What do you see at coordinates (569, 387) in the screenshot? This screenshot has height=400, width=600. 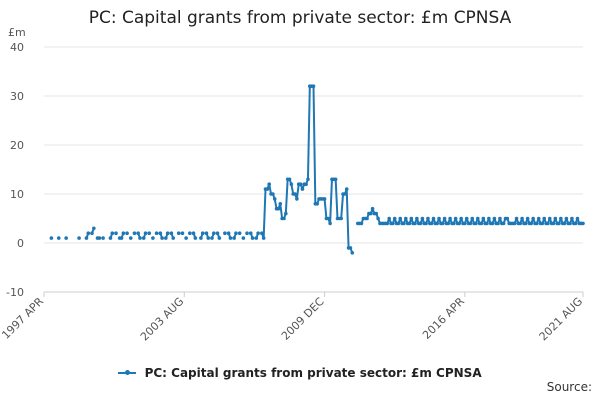 I see `source-label: Source:` at bounding box center [569, 387].